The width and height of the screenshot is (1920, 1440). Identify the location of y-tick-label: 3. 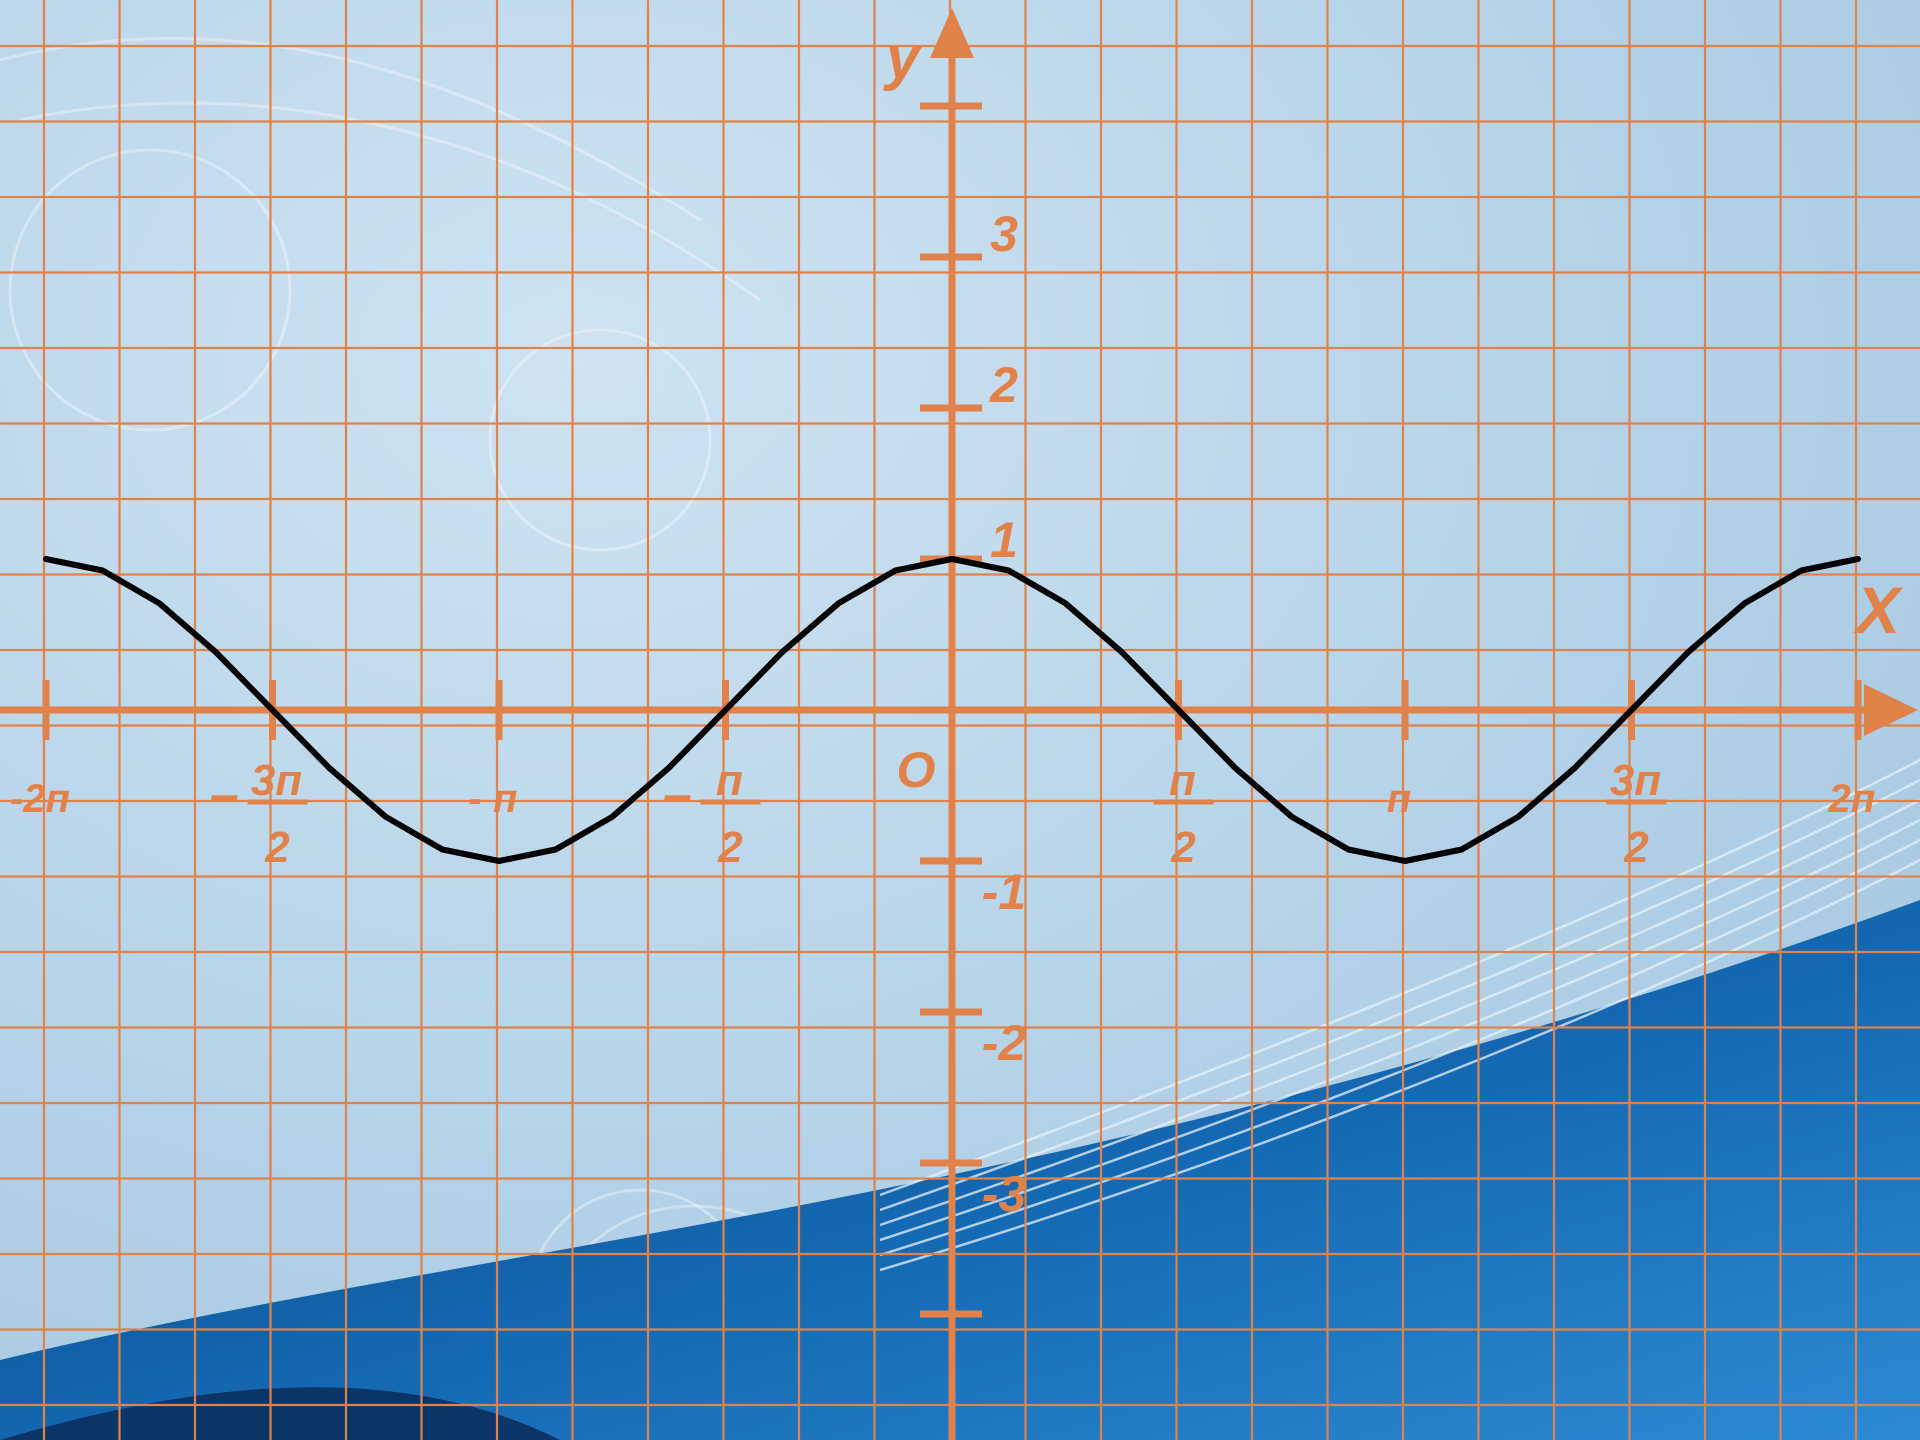
(1004, 234).